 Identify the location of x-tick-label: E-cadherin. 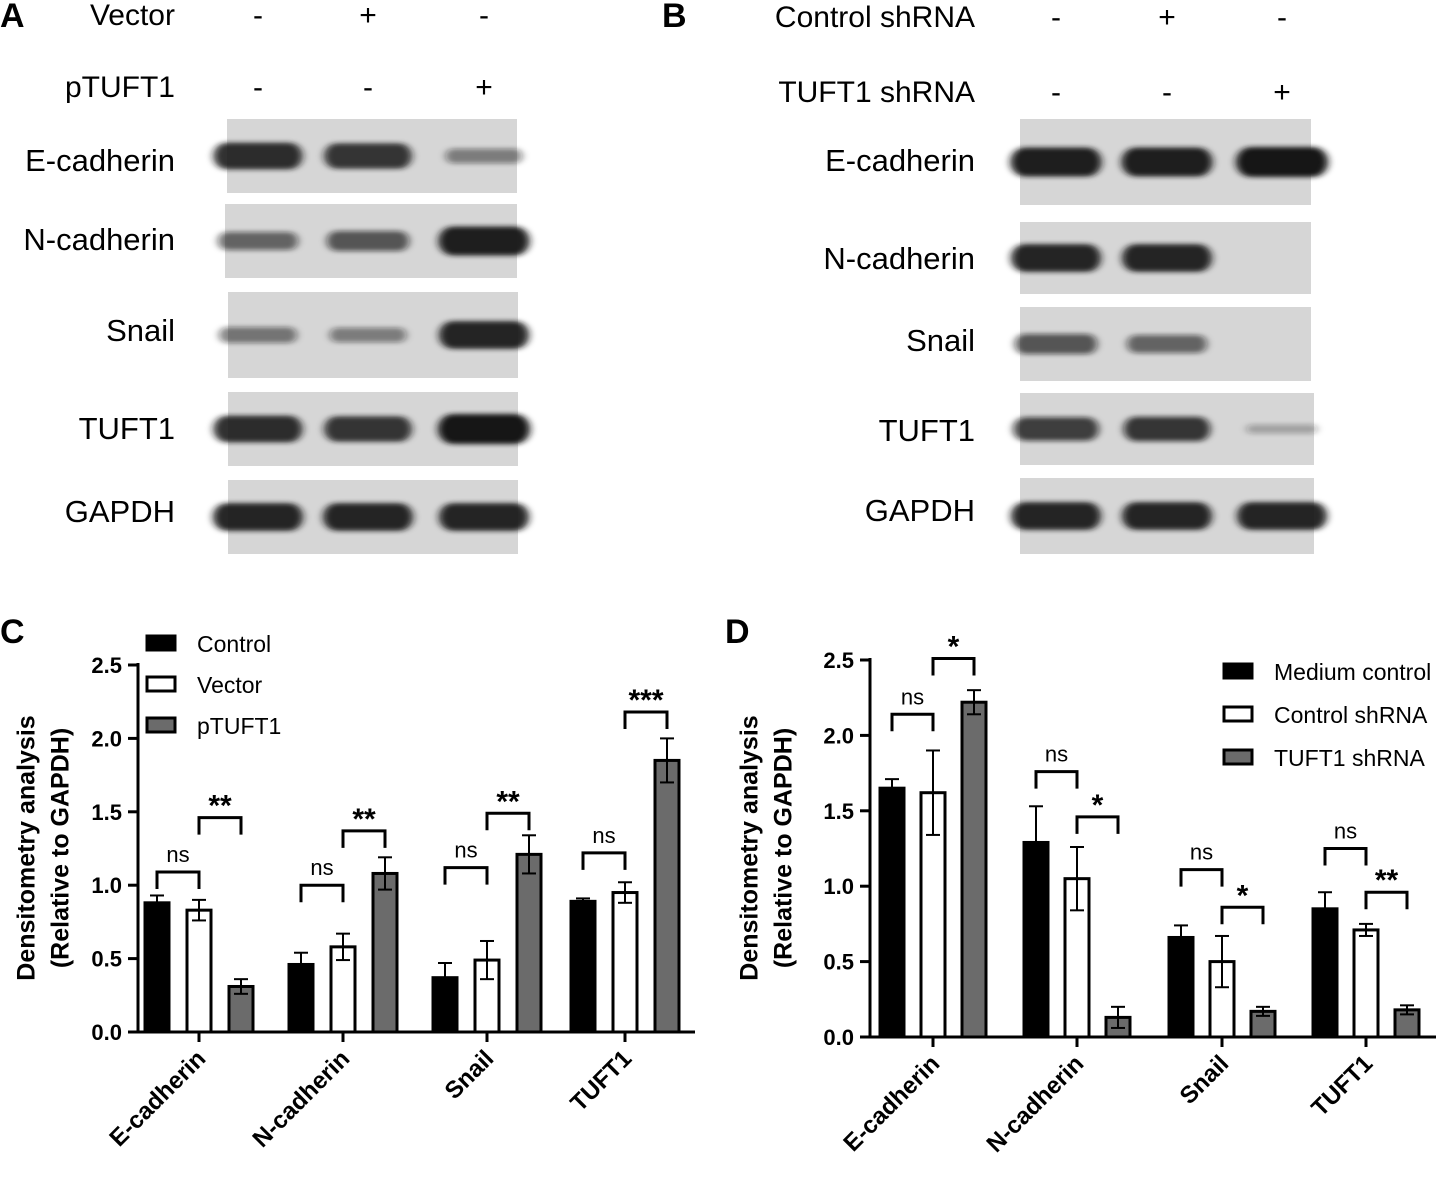
(891, 1103).